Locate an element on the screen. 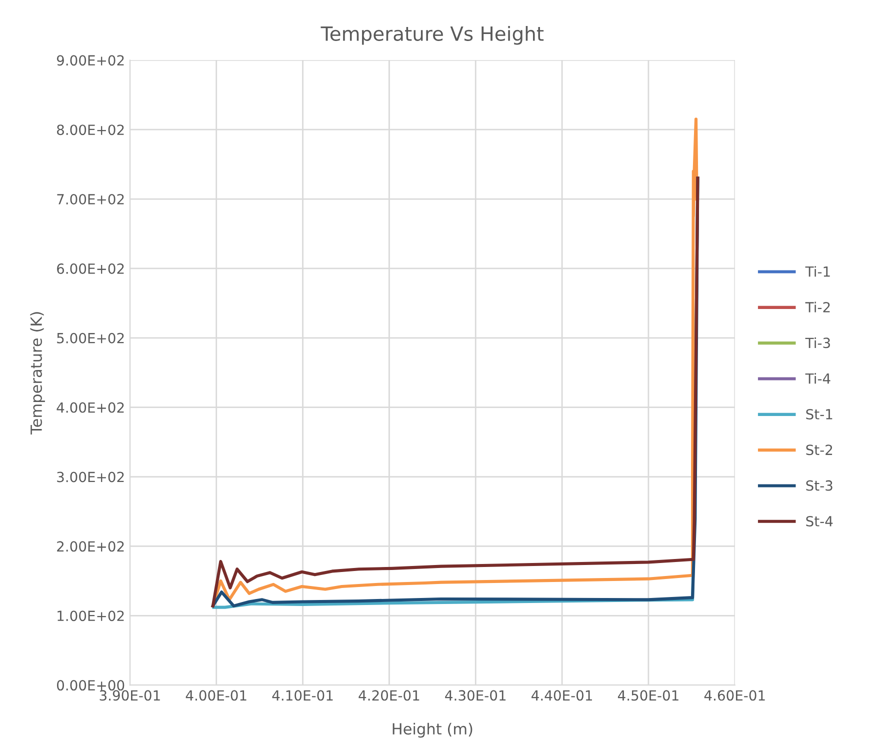  legend-label: Ti-2 is located at coordinates (817, 307).